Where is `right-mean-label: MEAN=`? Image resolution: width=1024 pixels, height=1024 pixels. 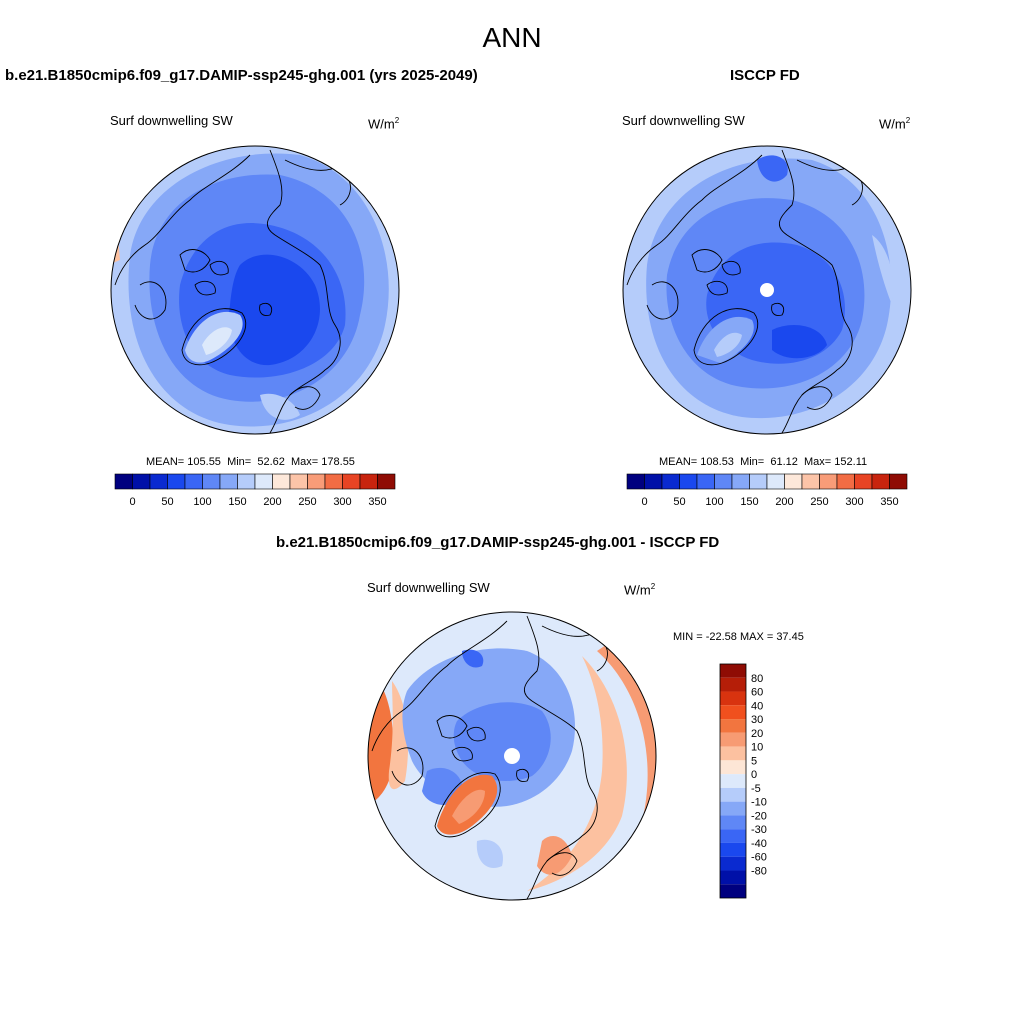 right-mean-label: MEAN= is located at coordinates (678, 462).